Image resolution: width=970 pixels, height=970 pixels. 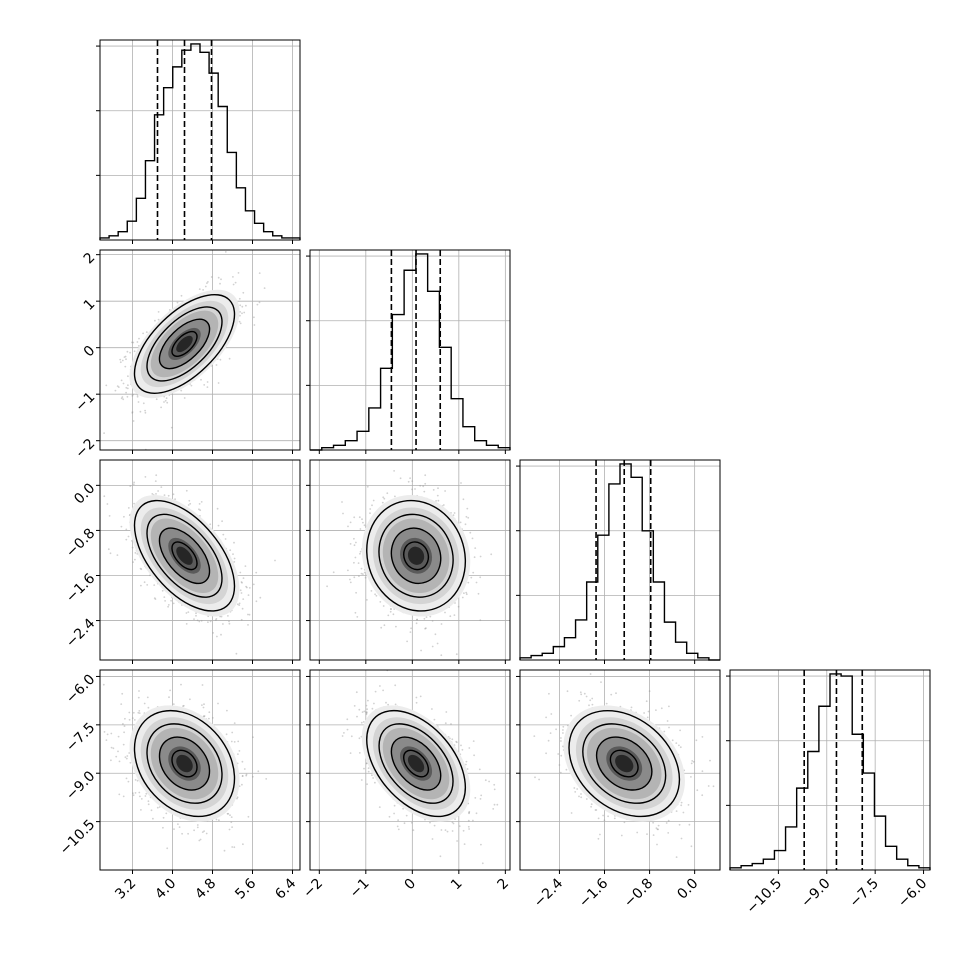 What do you see at coordinates (90, 305) in the screenshot?
I see `ytick-label: 1` at bounding box center [90, 305].